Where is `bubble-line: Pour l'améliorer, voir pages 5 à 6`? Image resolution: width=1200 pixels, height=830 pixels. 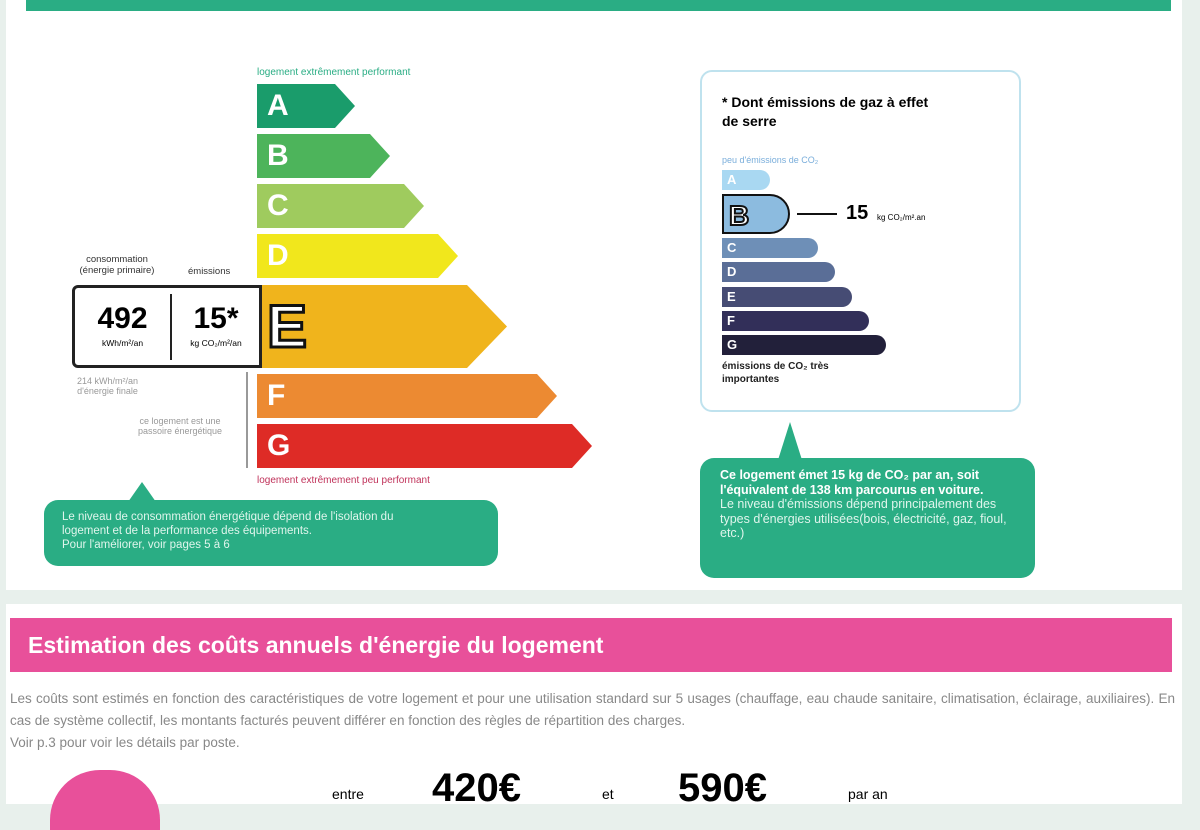 bubble-line: Pour l'améliorer, voir pages 5 à 6 is located at coordinates (146, 545).